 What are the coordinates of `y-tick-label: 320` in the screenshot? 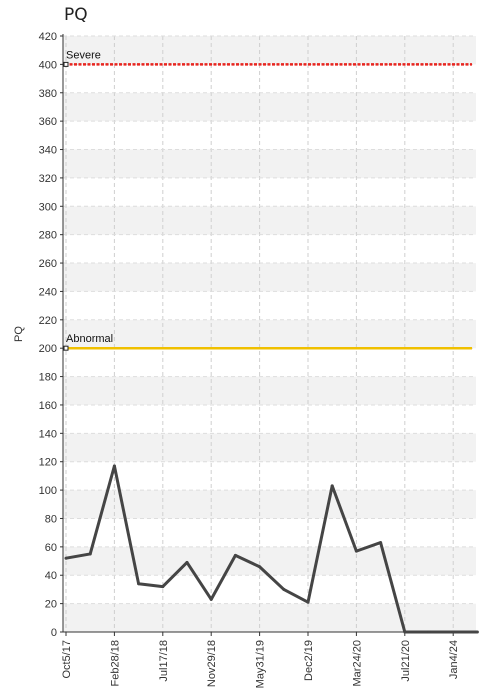 It's located at (48, 179).